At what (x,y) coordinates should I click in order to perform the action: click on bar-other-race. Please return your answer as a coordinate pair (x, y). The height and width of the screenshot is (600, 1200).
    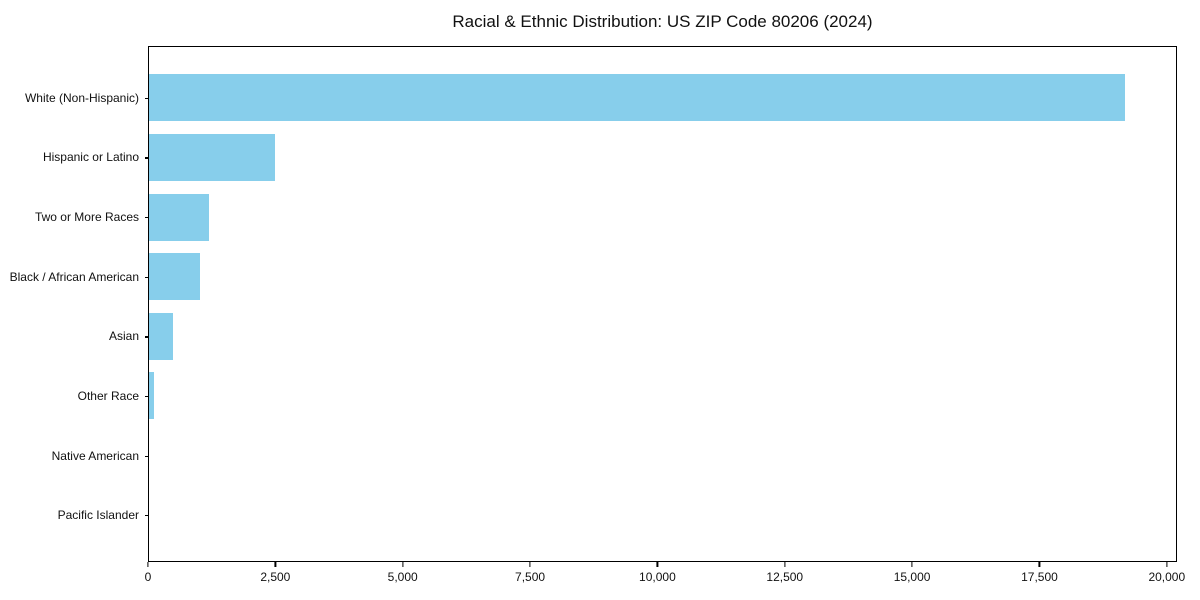
    Looking at the image, I should click on (151, 396).